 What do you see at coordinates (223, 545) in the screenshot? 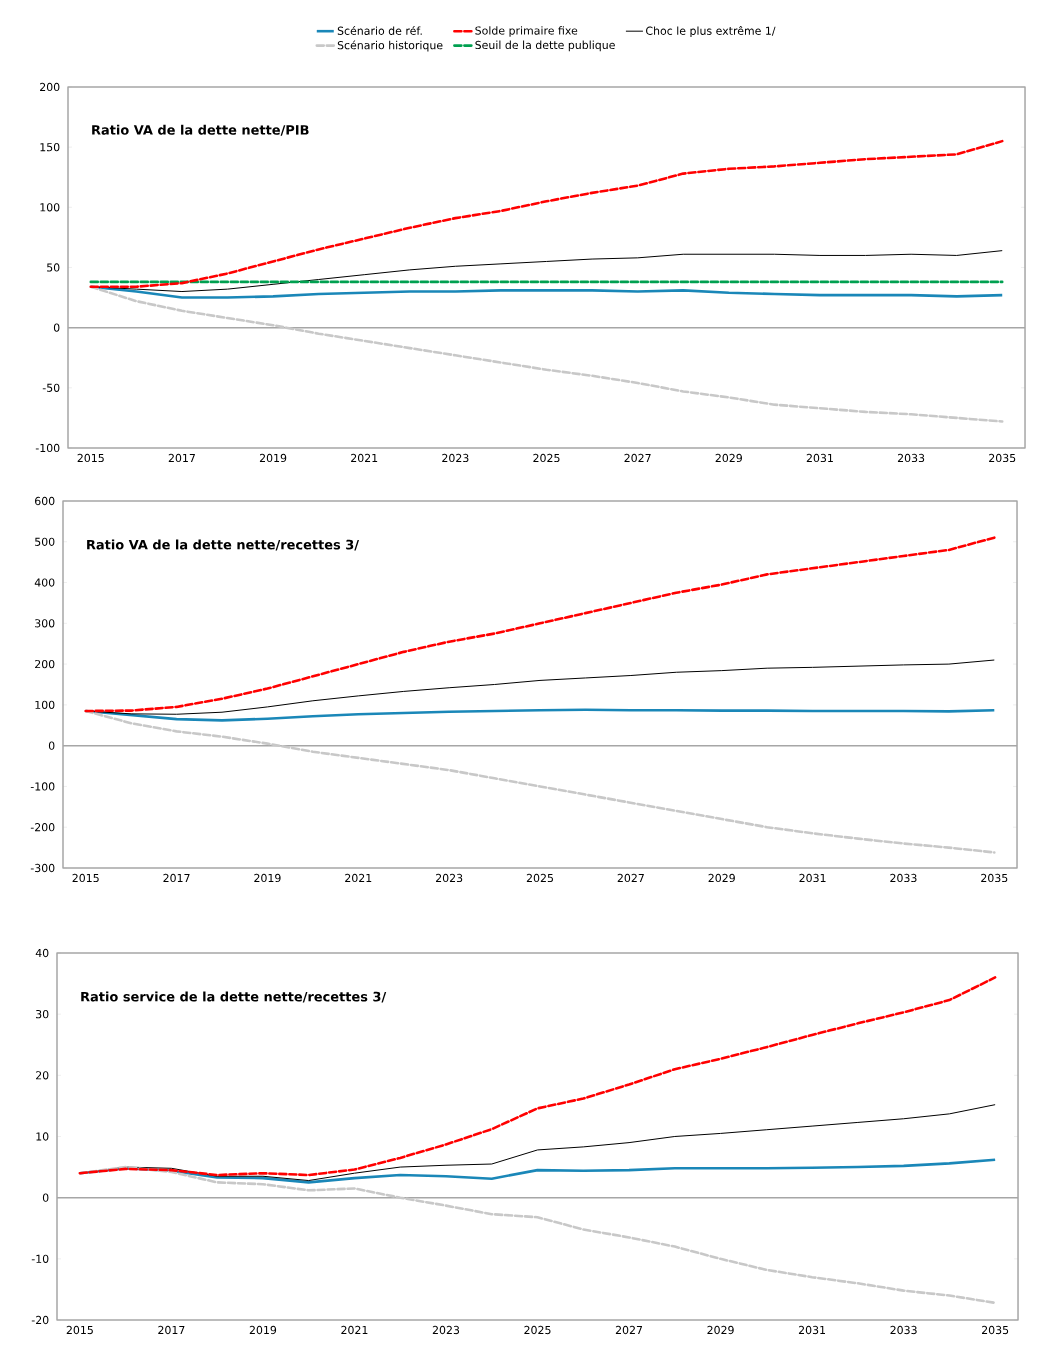
I see `text: Ratio VA de la dette nette/recettes 3/` at bounding box center [223, 545].